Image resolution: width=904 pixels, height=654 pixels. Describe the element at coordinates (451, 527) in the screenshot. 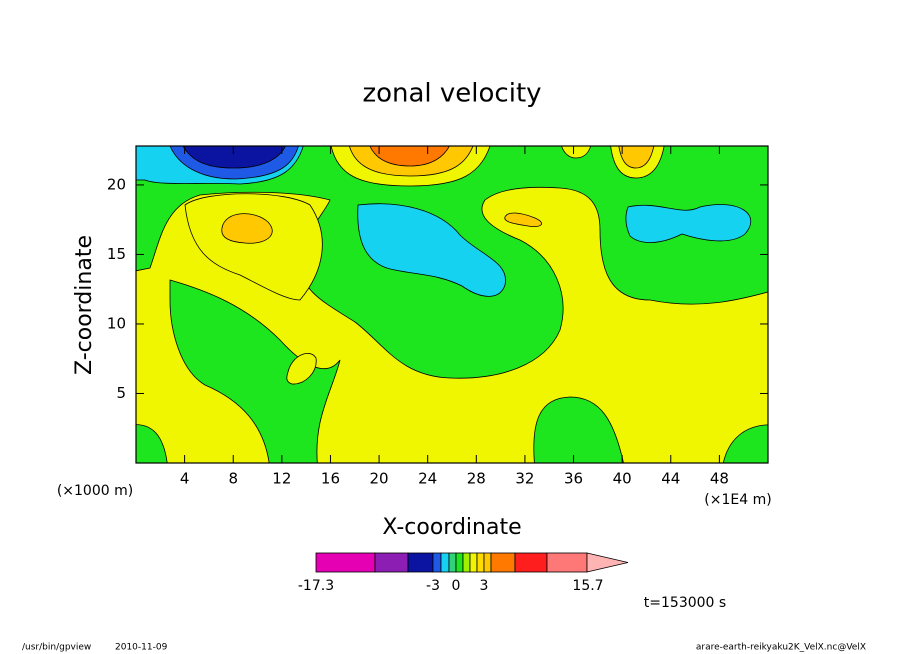

I see `x-axis-label: X-coordinate` at that location.